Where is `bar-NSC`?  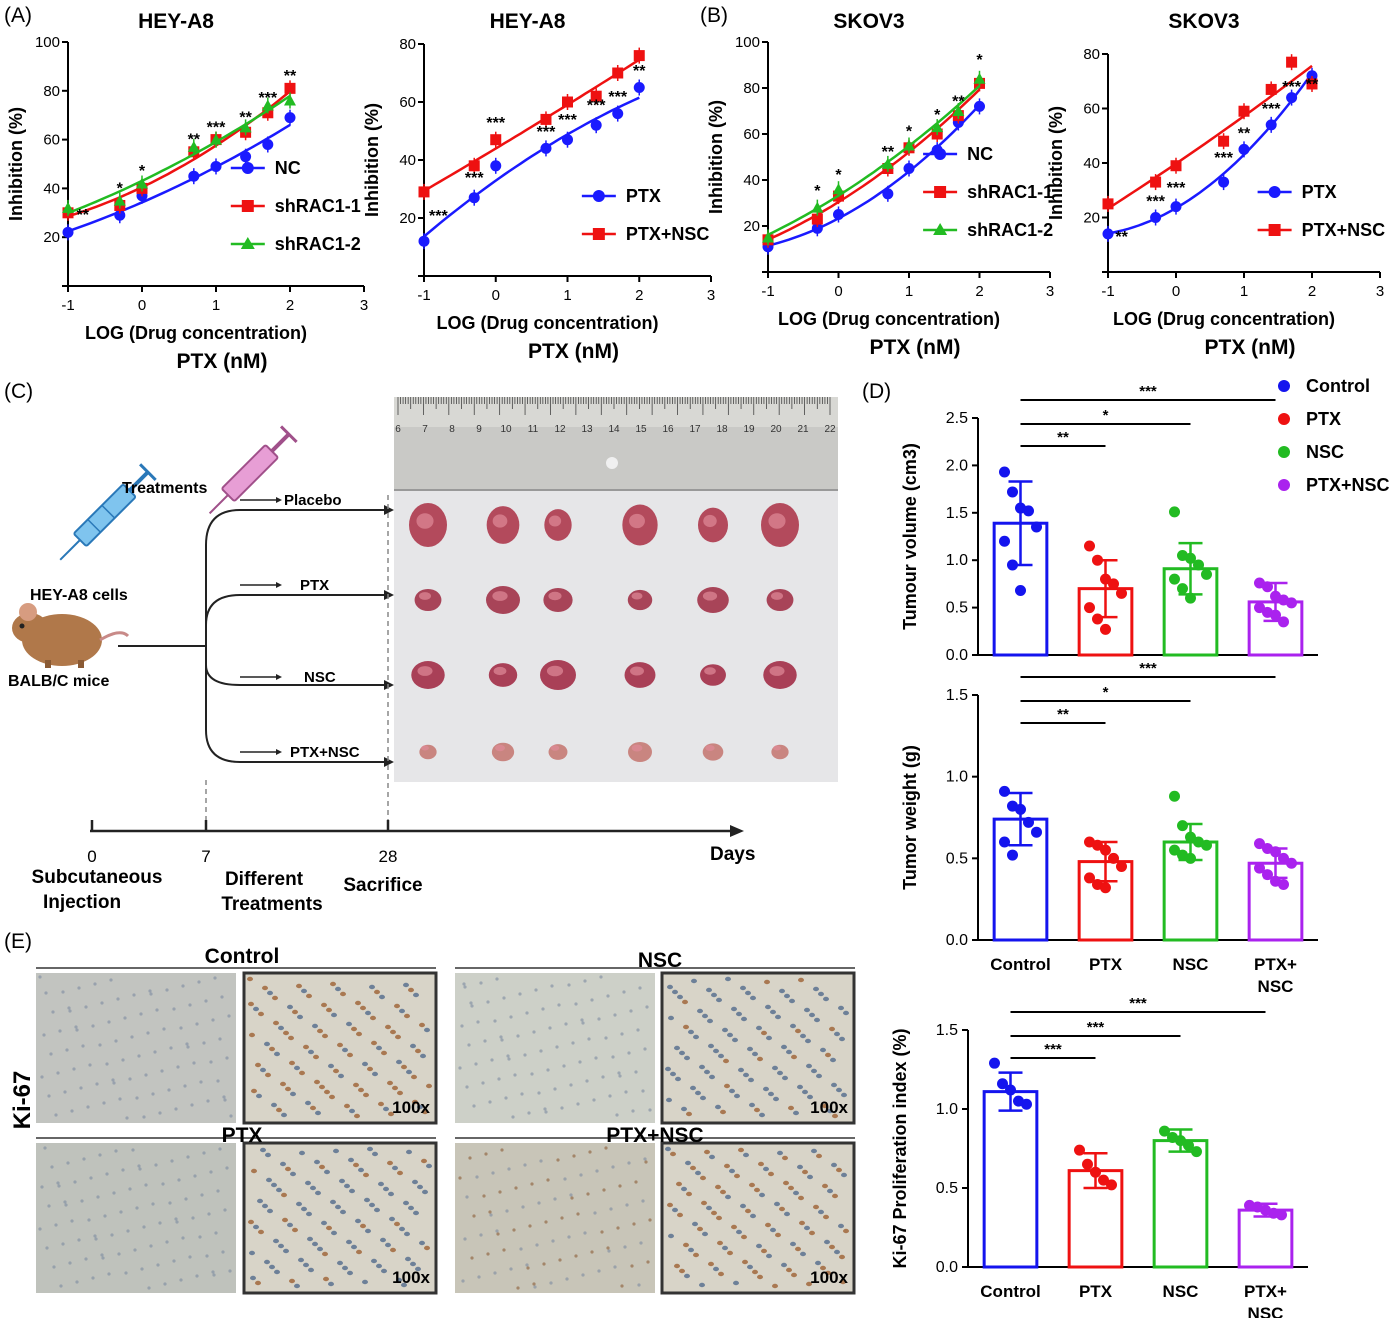
bar-NSC is located at coordinates (1180, 1204).